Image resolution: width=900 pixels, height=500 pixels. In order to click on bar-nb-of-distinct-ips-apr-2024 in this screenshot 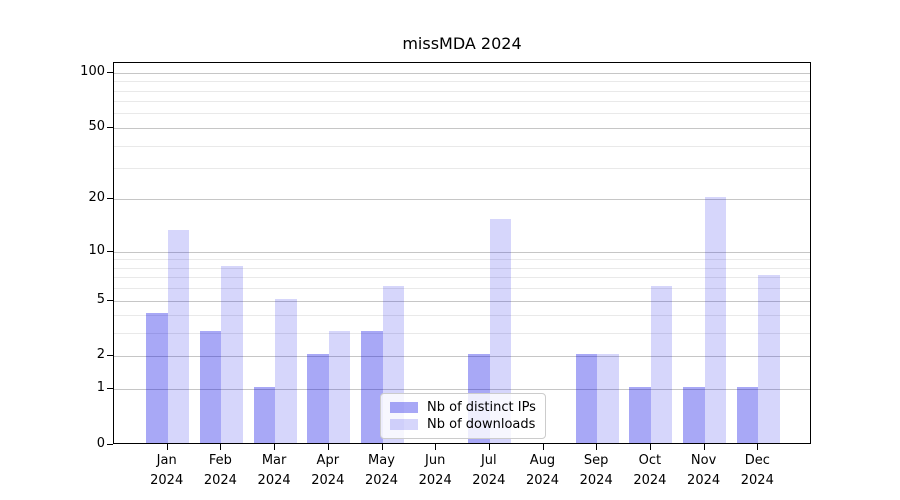, I will do `click(318, 398)`.